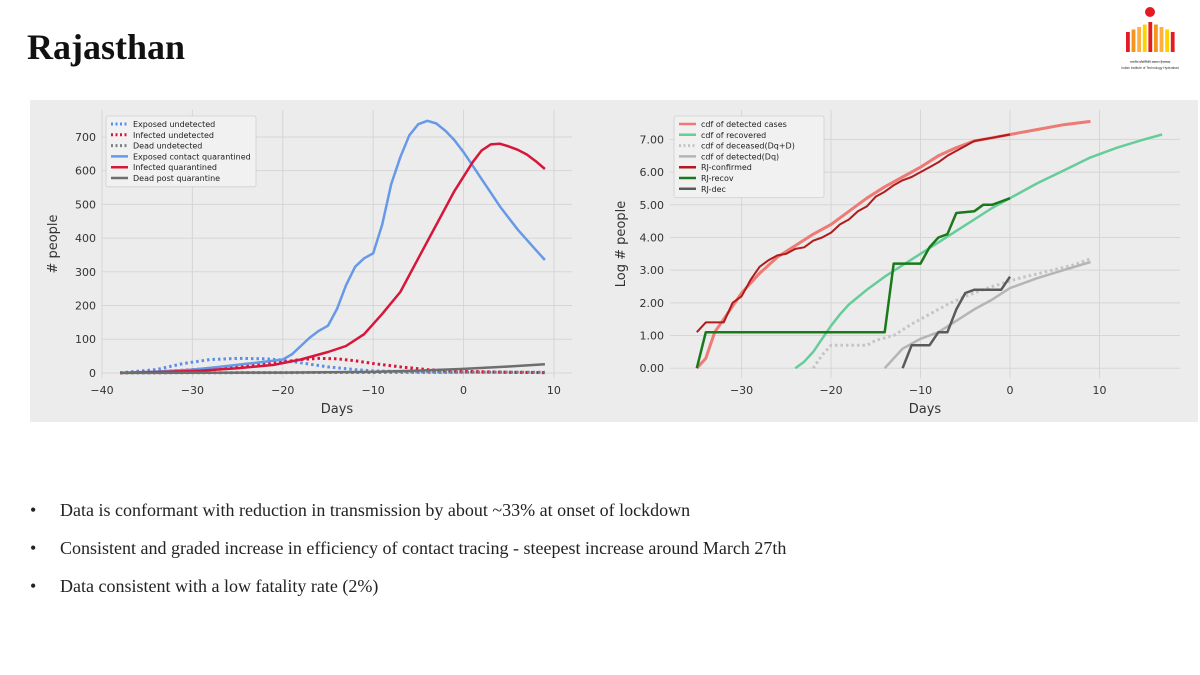 This screenshot has width=1200, height=675. I want to click on logo-line-2: Indian Institute of Technology Hyderabad, so click(1150, 68).